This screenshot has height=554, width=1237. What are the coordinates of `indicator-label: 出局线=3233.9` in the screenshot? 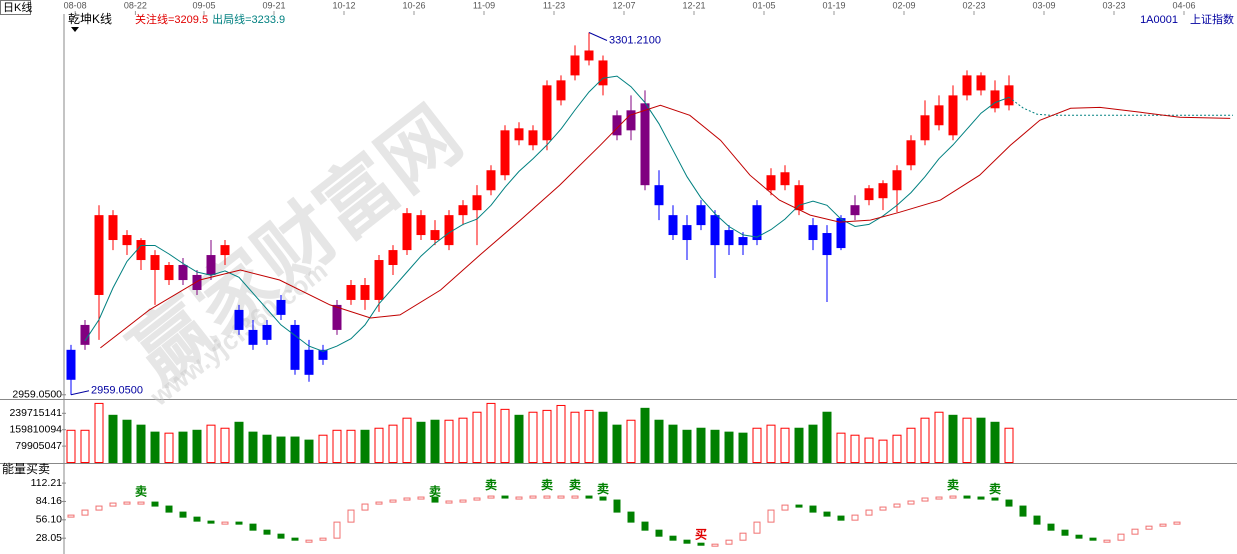 It's located at (248, 19).